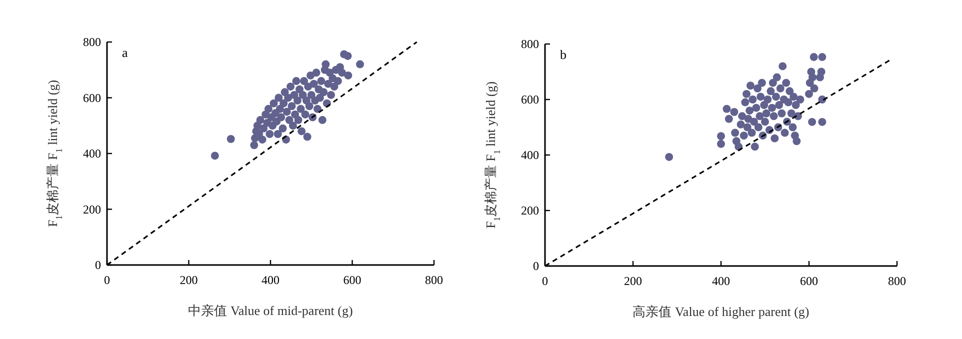 The image size is (962, 339). Describe the element at coordinates (721, 311) in the screenshot. I see `x-axis-title: 高亲值 Value of higher parent (g)` at that location.